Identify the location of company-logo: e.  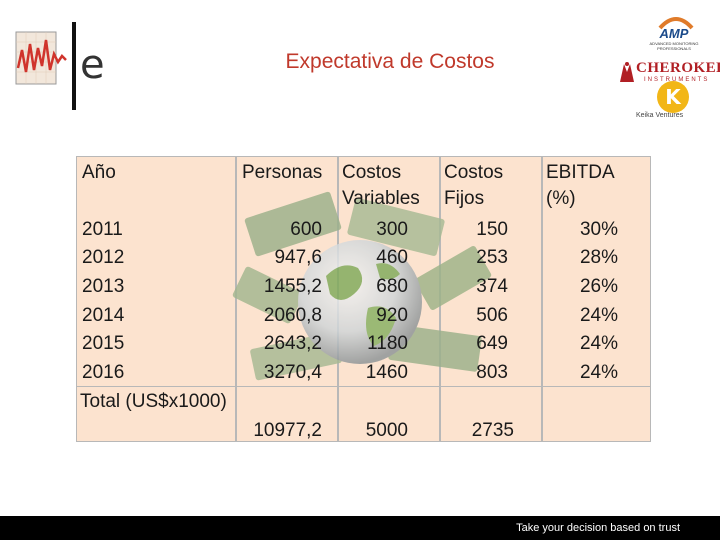
(74, 65).